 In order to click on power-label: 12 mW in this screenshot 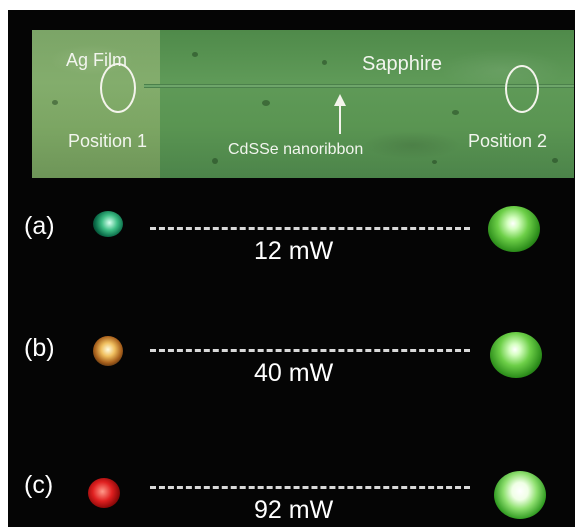, I will do `click(294, 251)`.